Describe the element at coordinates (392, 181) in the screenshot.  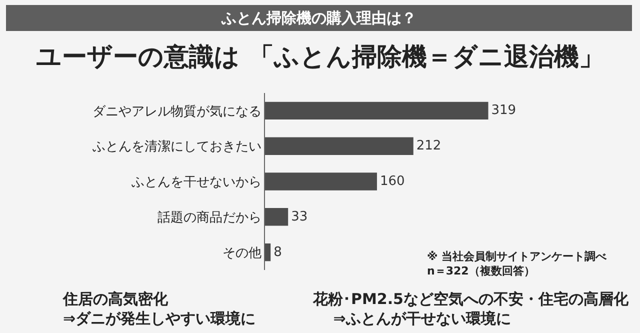
I see `data-label: 160` at that location.